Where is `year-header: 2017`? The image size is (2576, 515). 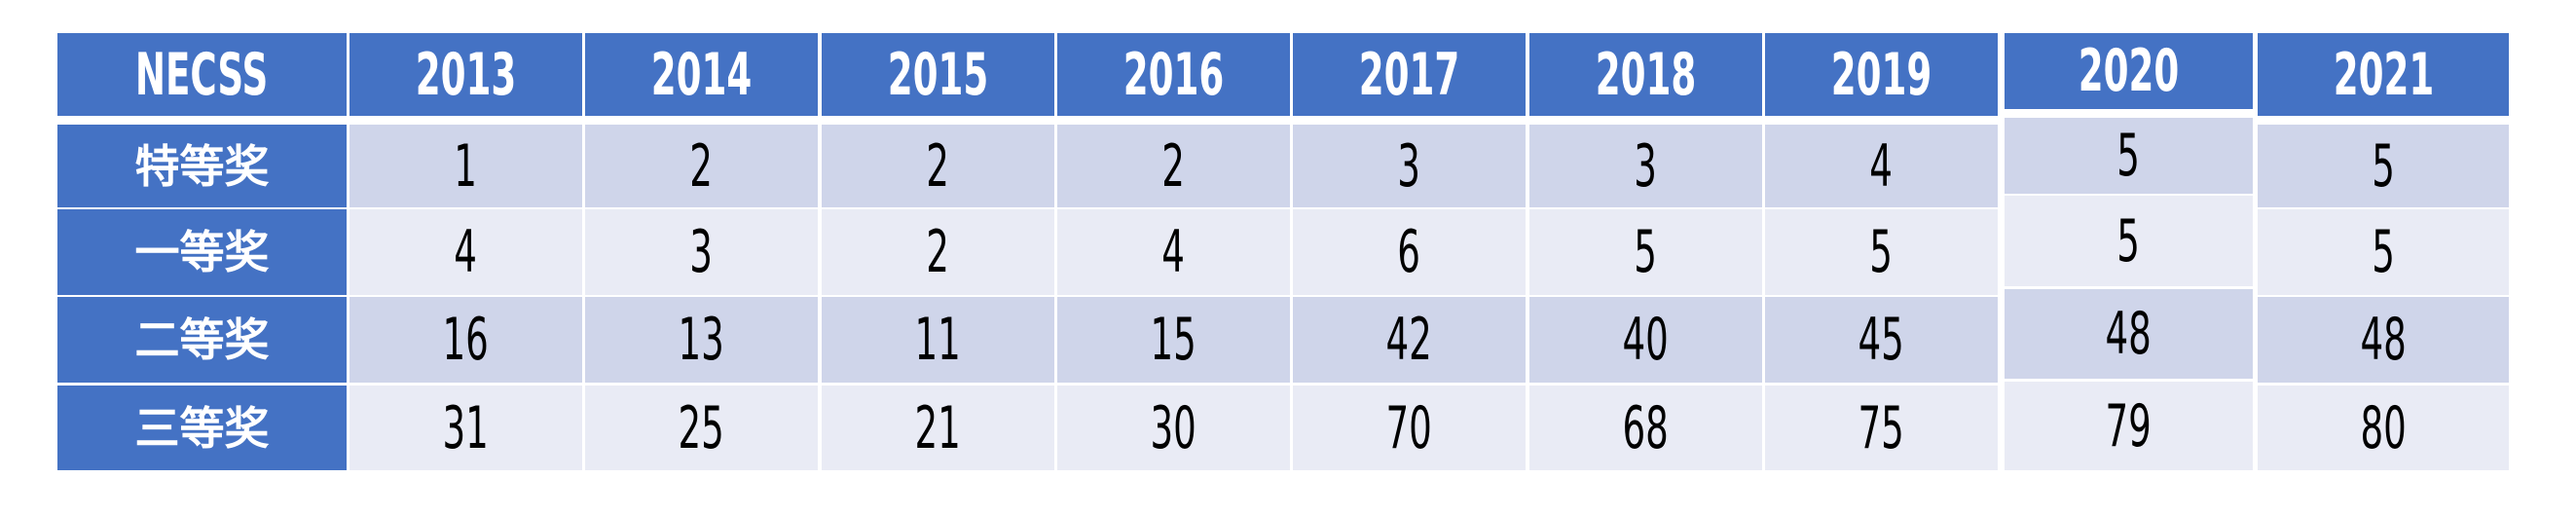 year-header: 2017 is located at coordinates (1409, 74).